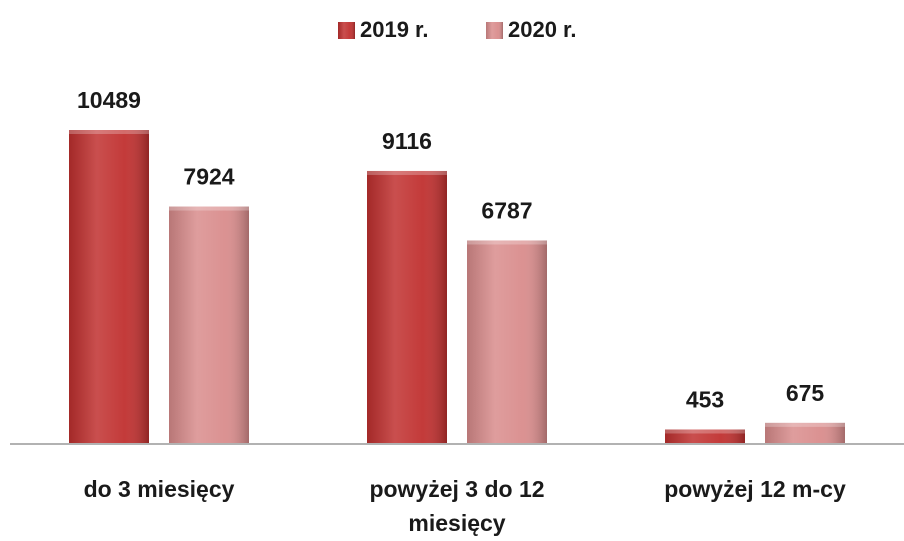 Image resolution: width=904 pixels, height=541 pixels. Describe the element at coordinates (506, 211) in the screenshot. I see `value-label: 6787` at that location.